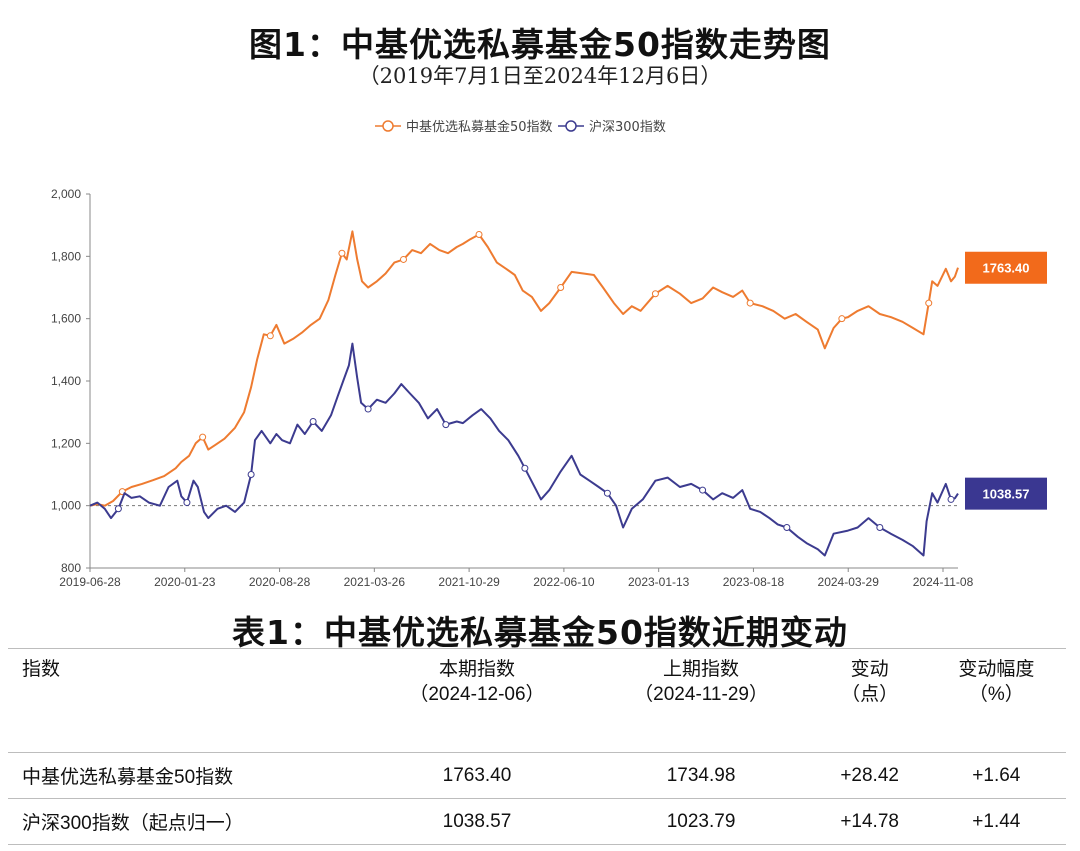 Image resolution: width=1080 pixels, height=851 pixels. I want to click on cell-previous: 1734.98, so click(701, 775).